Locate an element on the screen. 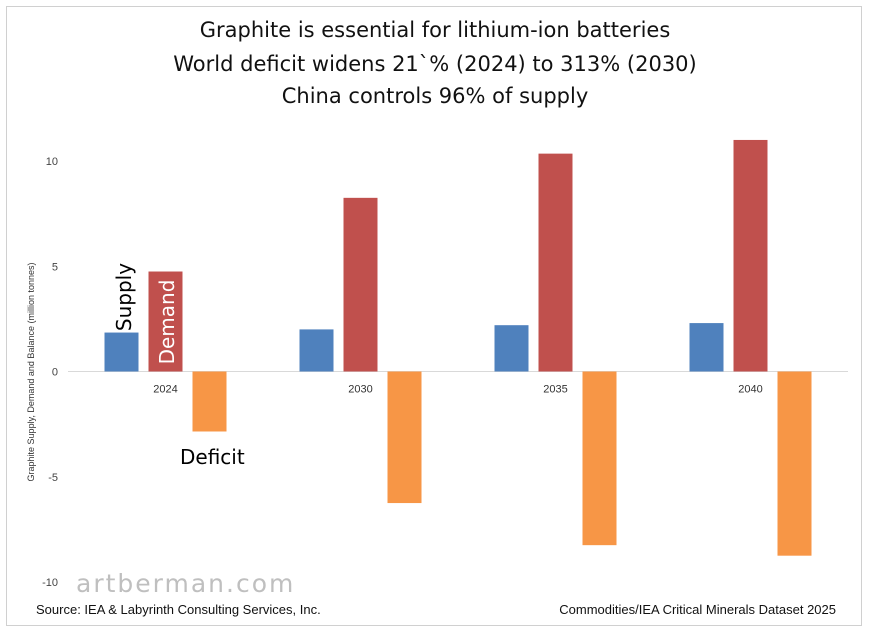 Image resolution: width=870 pixels, height=634 pixels. watermark: artberman.com is located at coordinates (185, 583).